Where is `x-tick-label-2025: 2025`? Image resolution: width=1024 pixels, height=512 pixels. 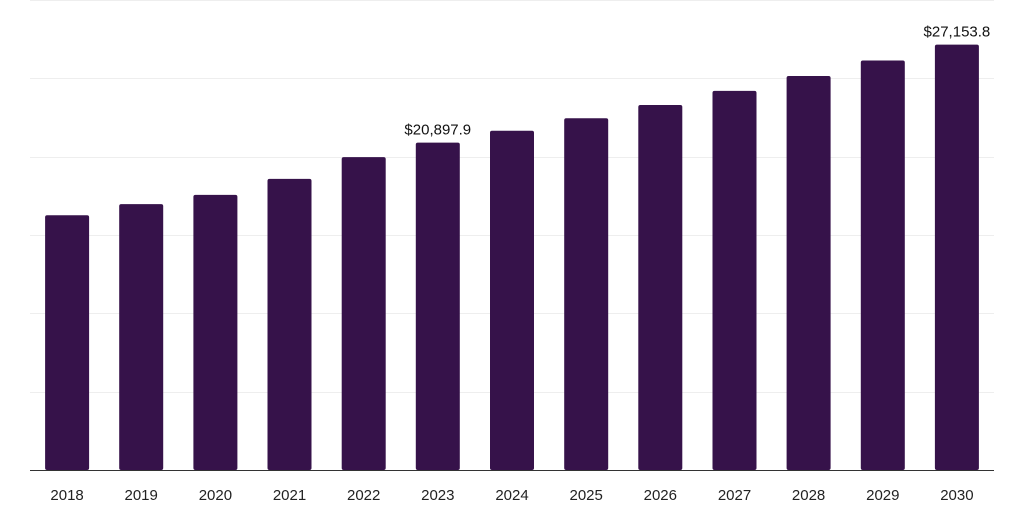 x-tick-label-2025: 2025 is located at coordinates (586, 495).